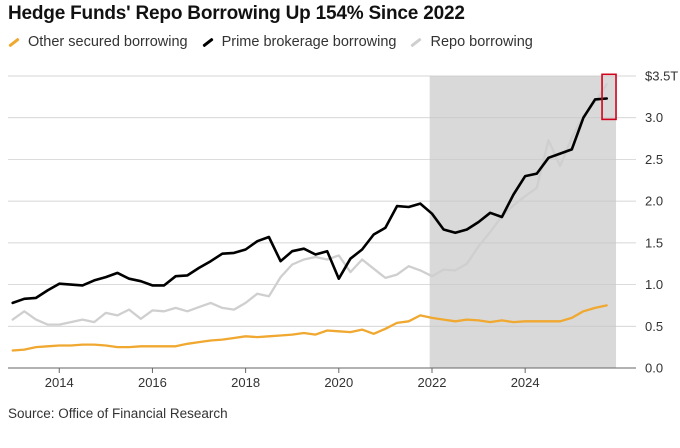  What do you see at coordinates (654, 159) in the screenshot?
I see `y-tick-label-5: 2.5` at bounding box center [654, 159].